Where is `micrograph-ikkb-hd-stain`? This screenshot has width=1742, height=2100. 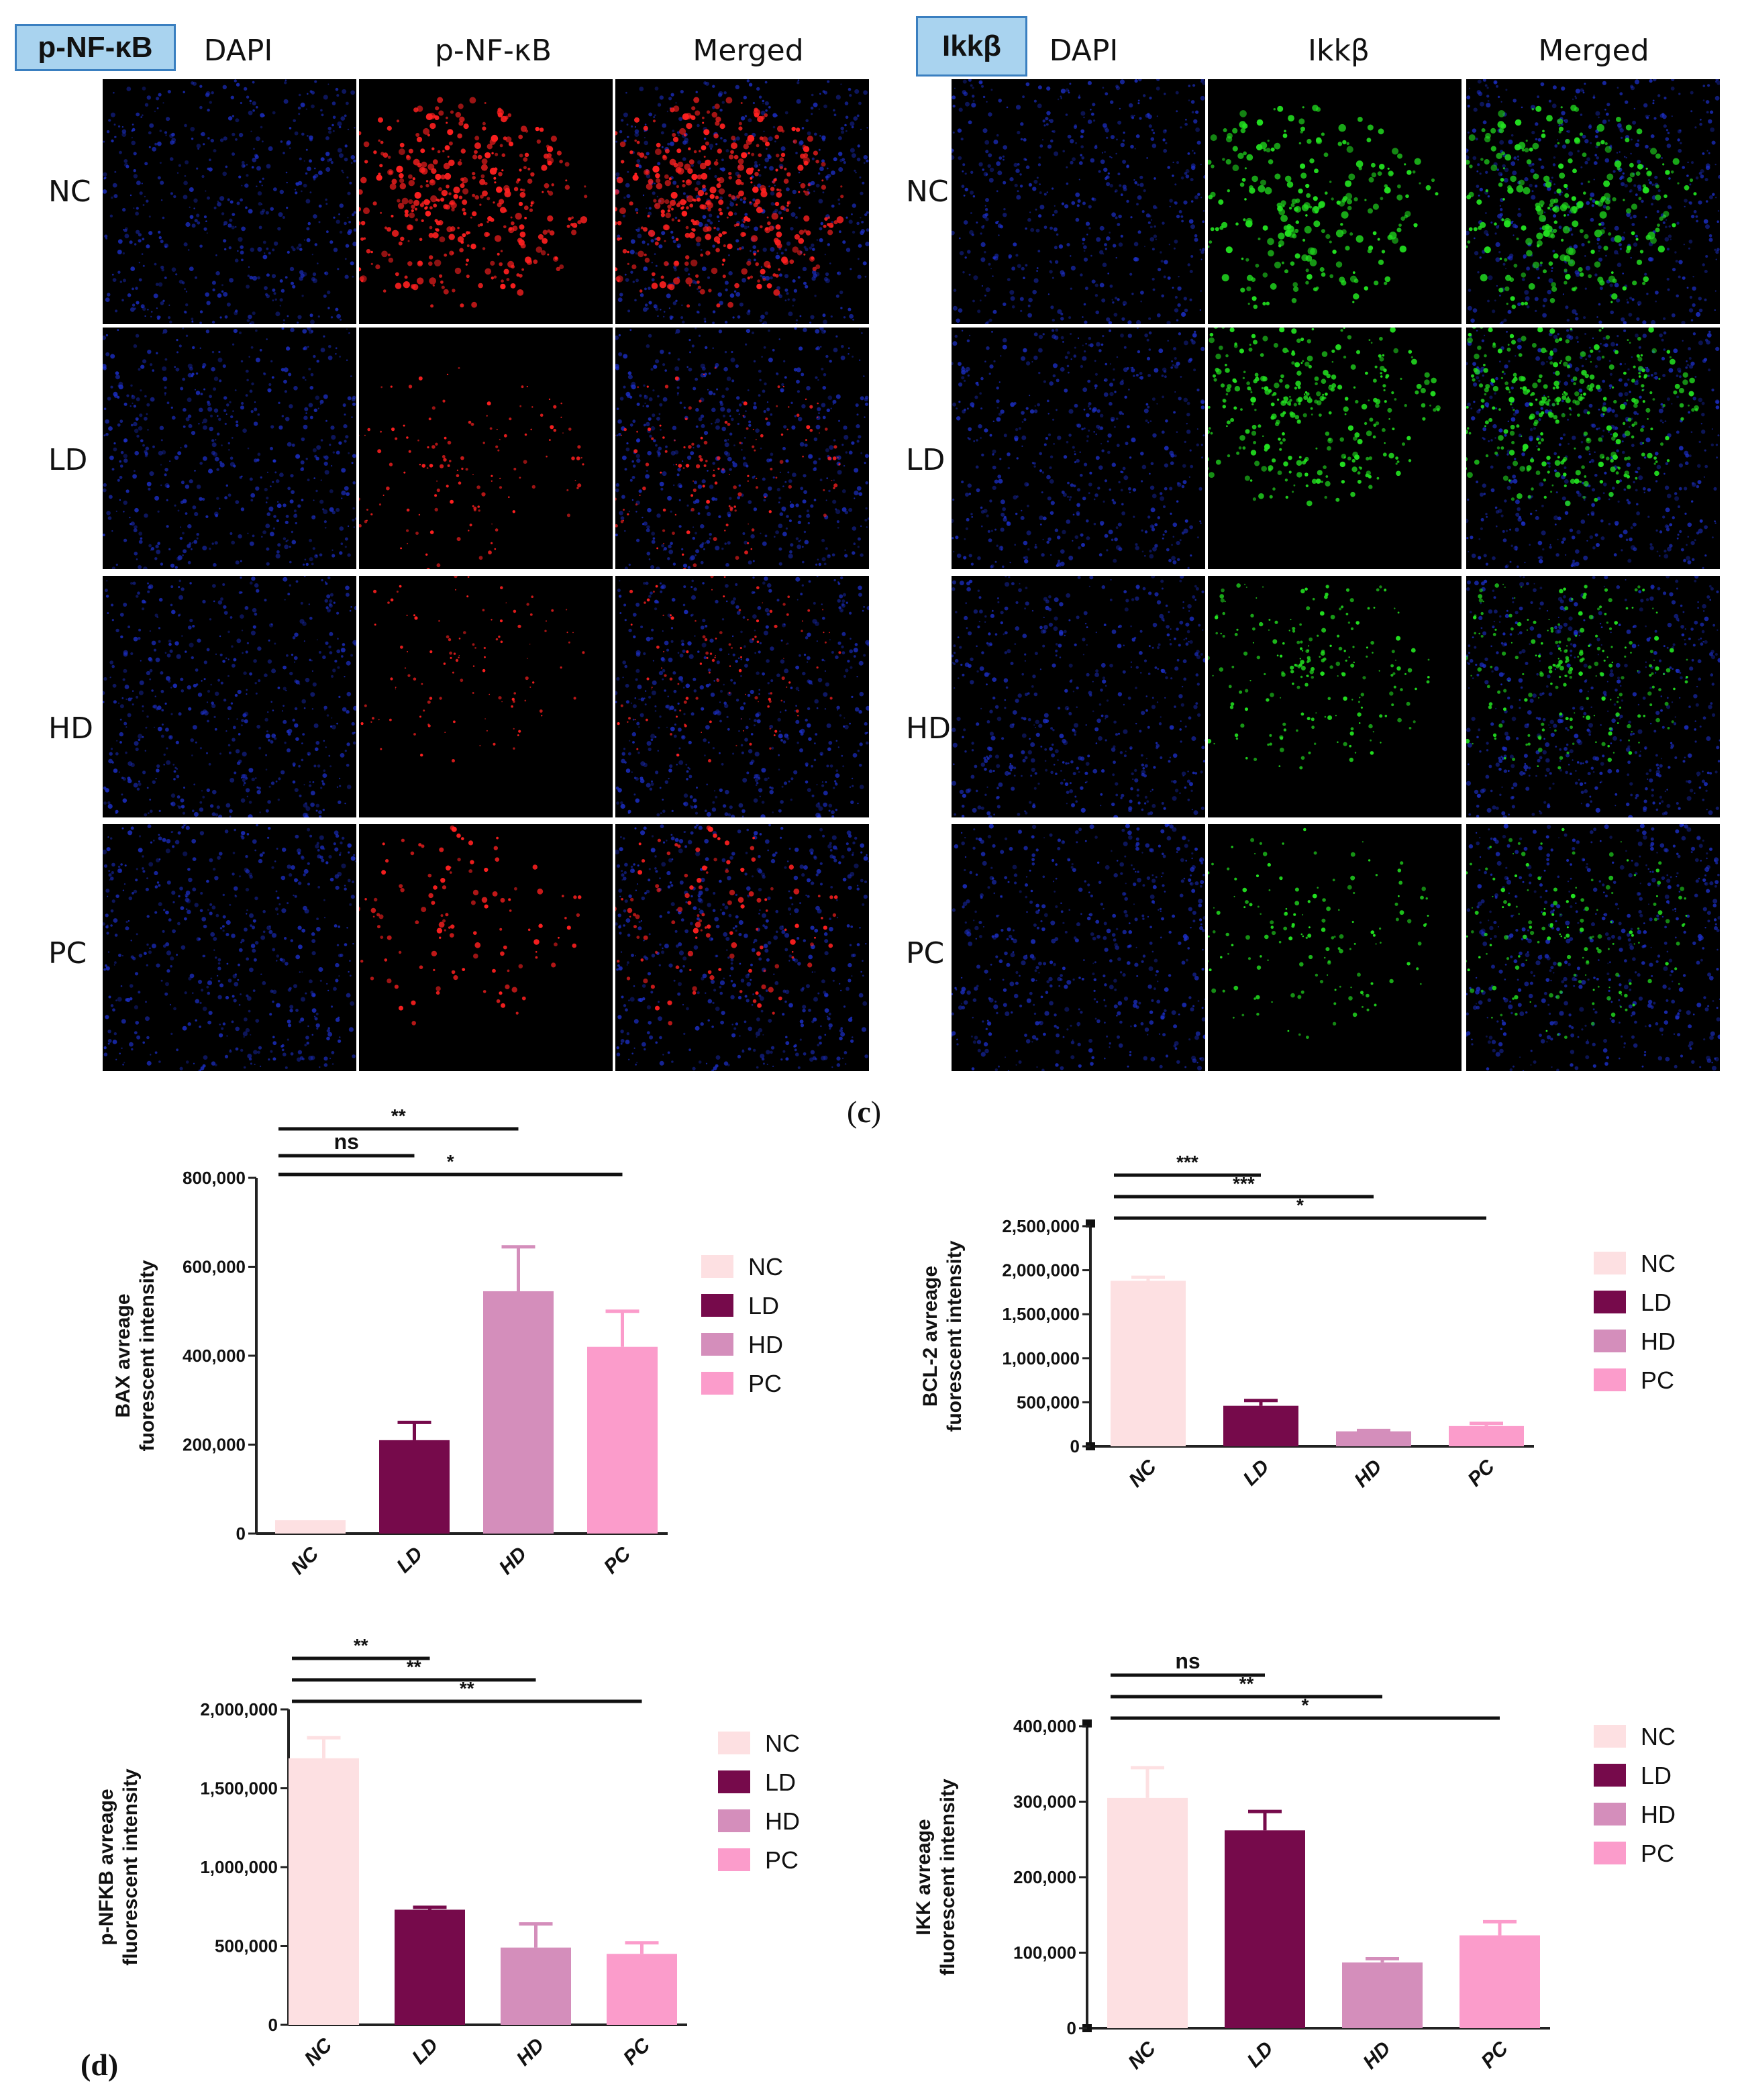 micrograph-ikkb-hd-stain is located at coordinates (1335, 697).